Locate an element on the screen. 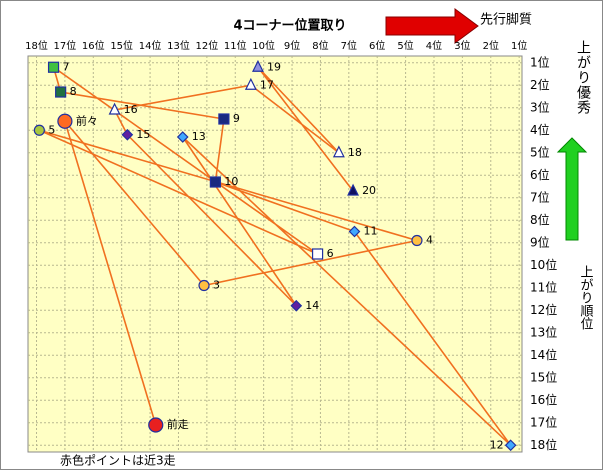 This screenshot has height=470, width=603. point-label: 7 is located at coordinates (66, 66).